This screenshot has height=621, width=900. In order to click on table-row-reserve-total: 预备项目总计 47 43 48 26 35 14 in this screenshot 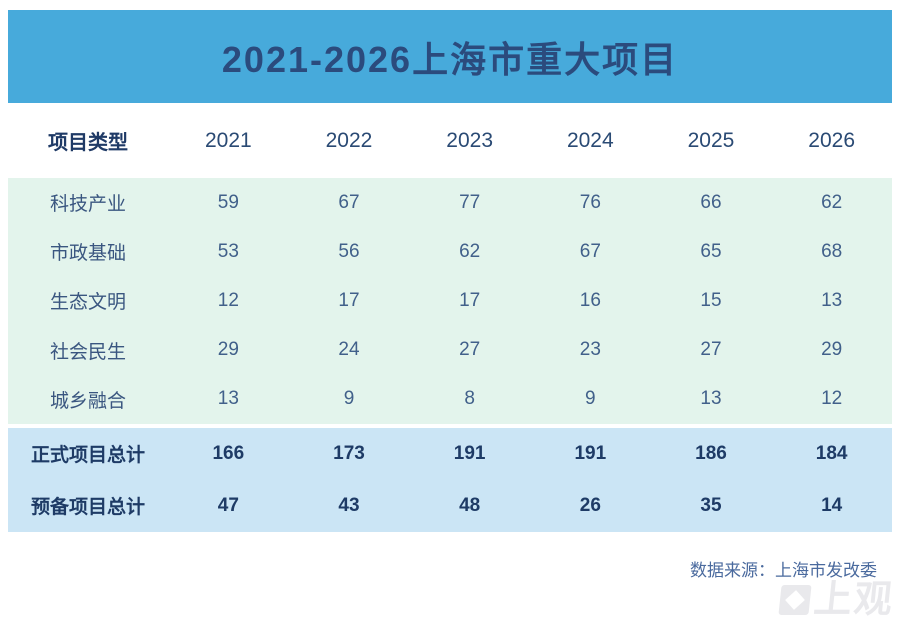, I will do `click(450, 506)`.